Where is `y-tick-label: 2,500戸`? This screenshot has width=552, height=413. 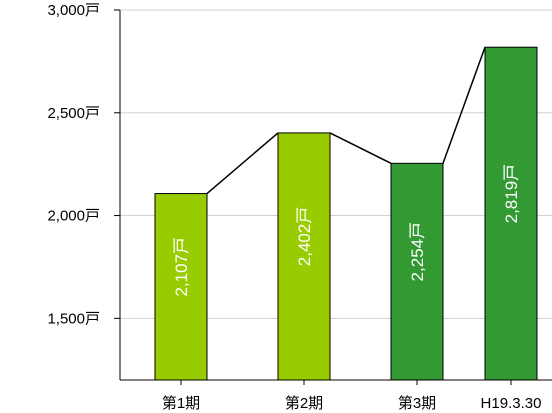
y-tick-label: 2,500戸 is located at coordinates (73, 113).